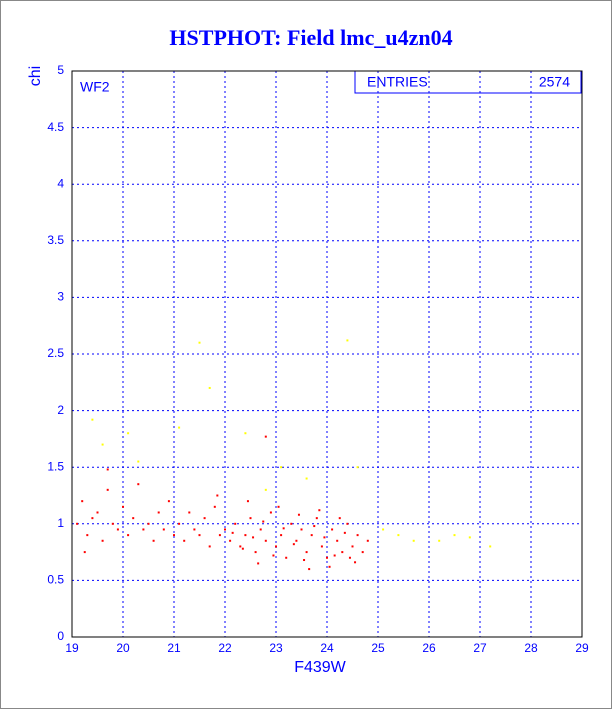 The height and width of the screenshot is (714, 612). What do you see at coordinates (480, 648) in the screenshot?
I see `x-tick-label: 27` at bounding box center [480, 648].